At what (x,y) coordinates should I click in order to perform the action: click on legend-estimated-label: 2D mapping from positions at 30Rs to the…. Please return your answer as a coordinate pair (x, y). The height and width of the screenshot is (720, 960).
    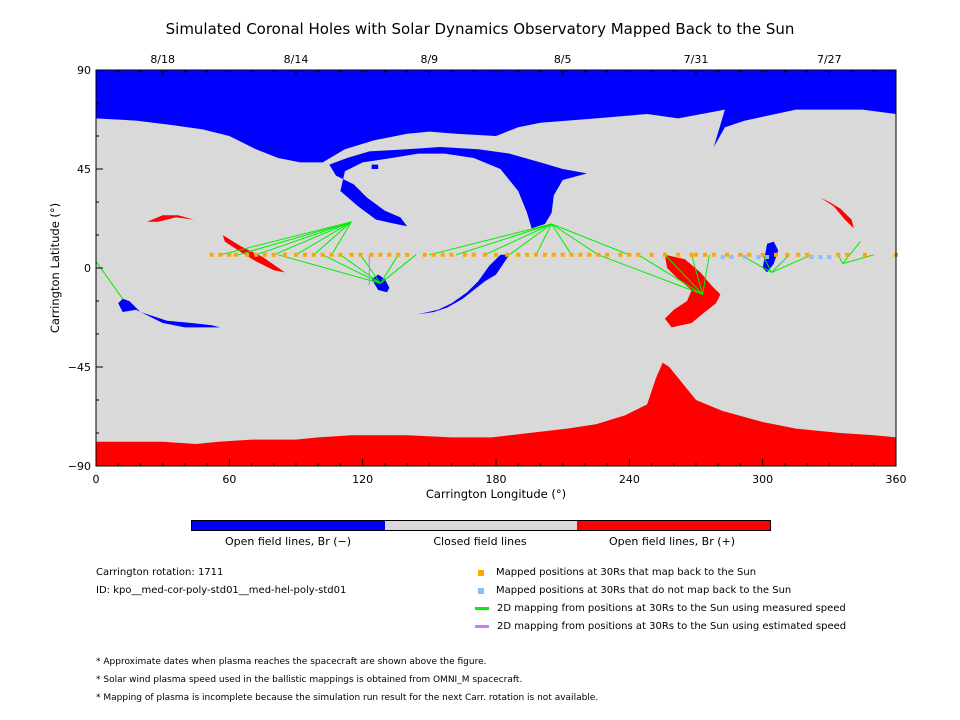
    Looking at the image, I should click on (672, 626).